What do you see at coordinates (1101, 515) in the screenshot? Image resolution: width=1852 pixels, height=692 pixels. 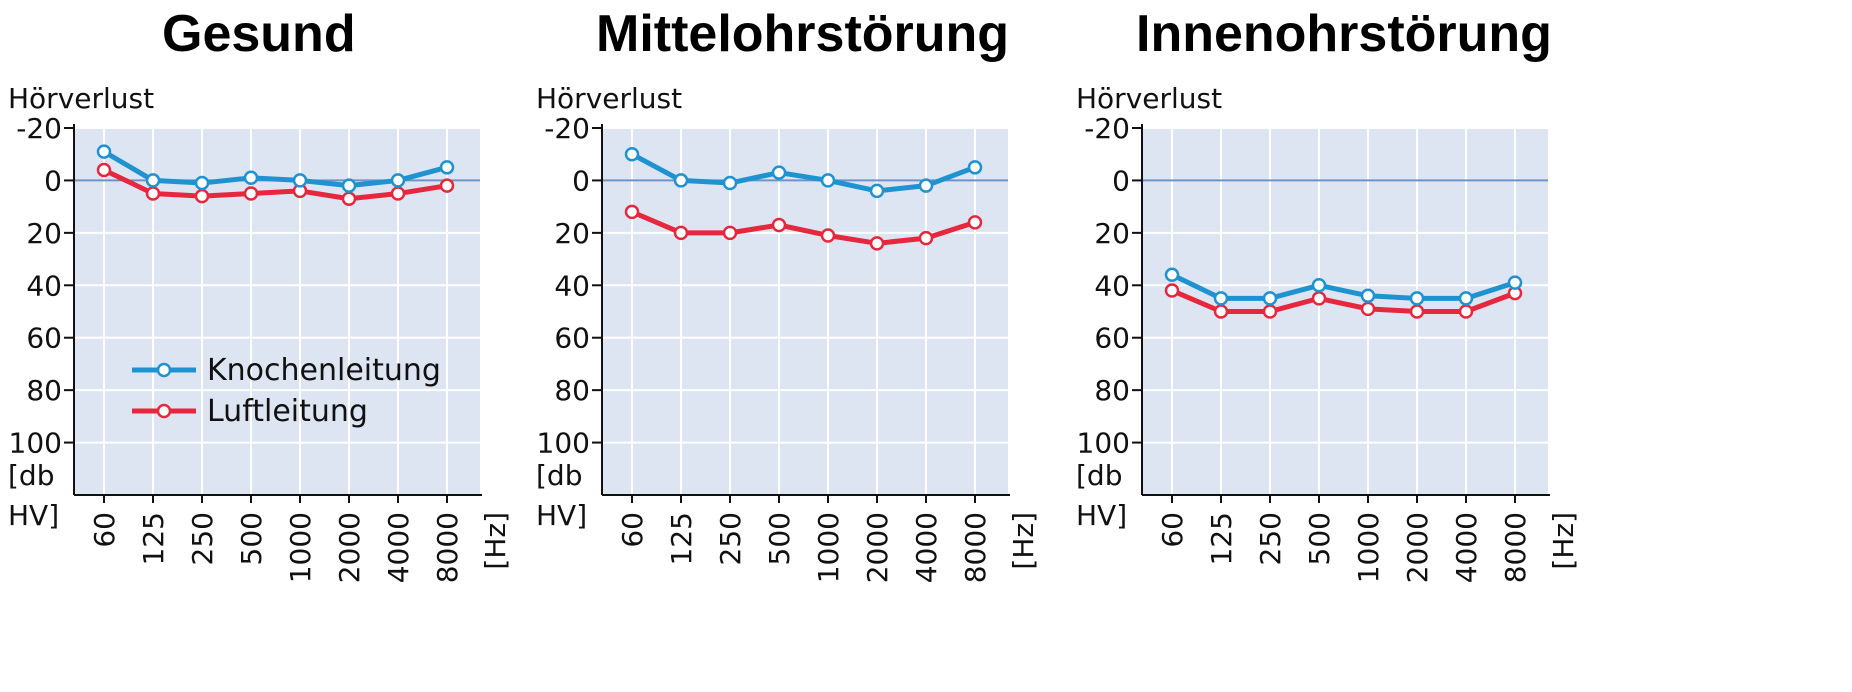 I see `y-unit-label: HV]` at bounding box center [1101, 515].